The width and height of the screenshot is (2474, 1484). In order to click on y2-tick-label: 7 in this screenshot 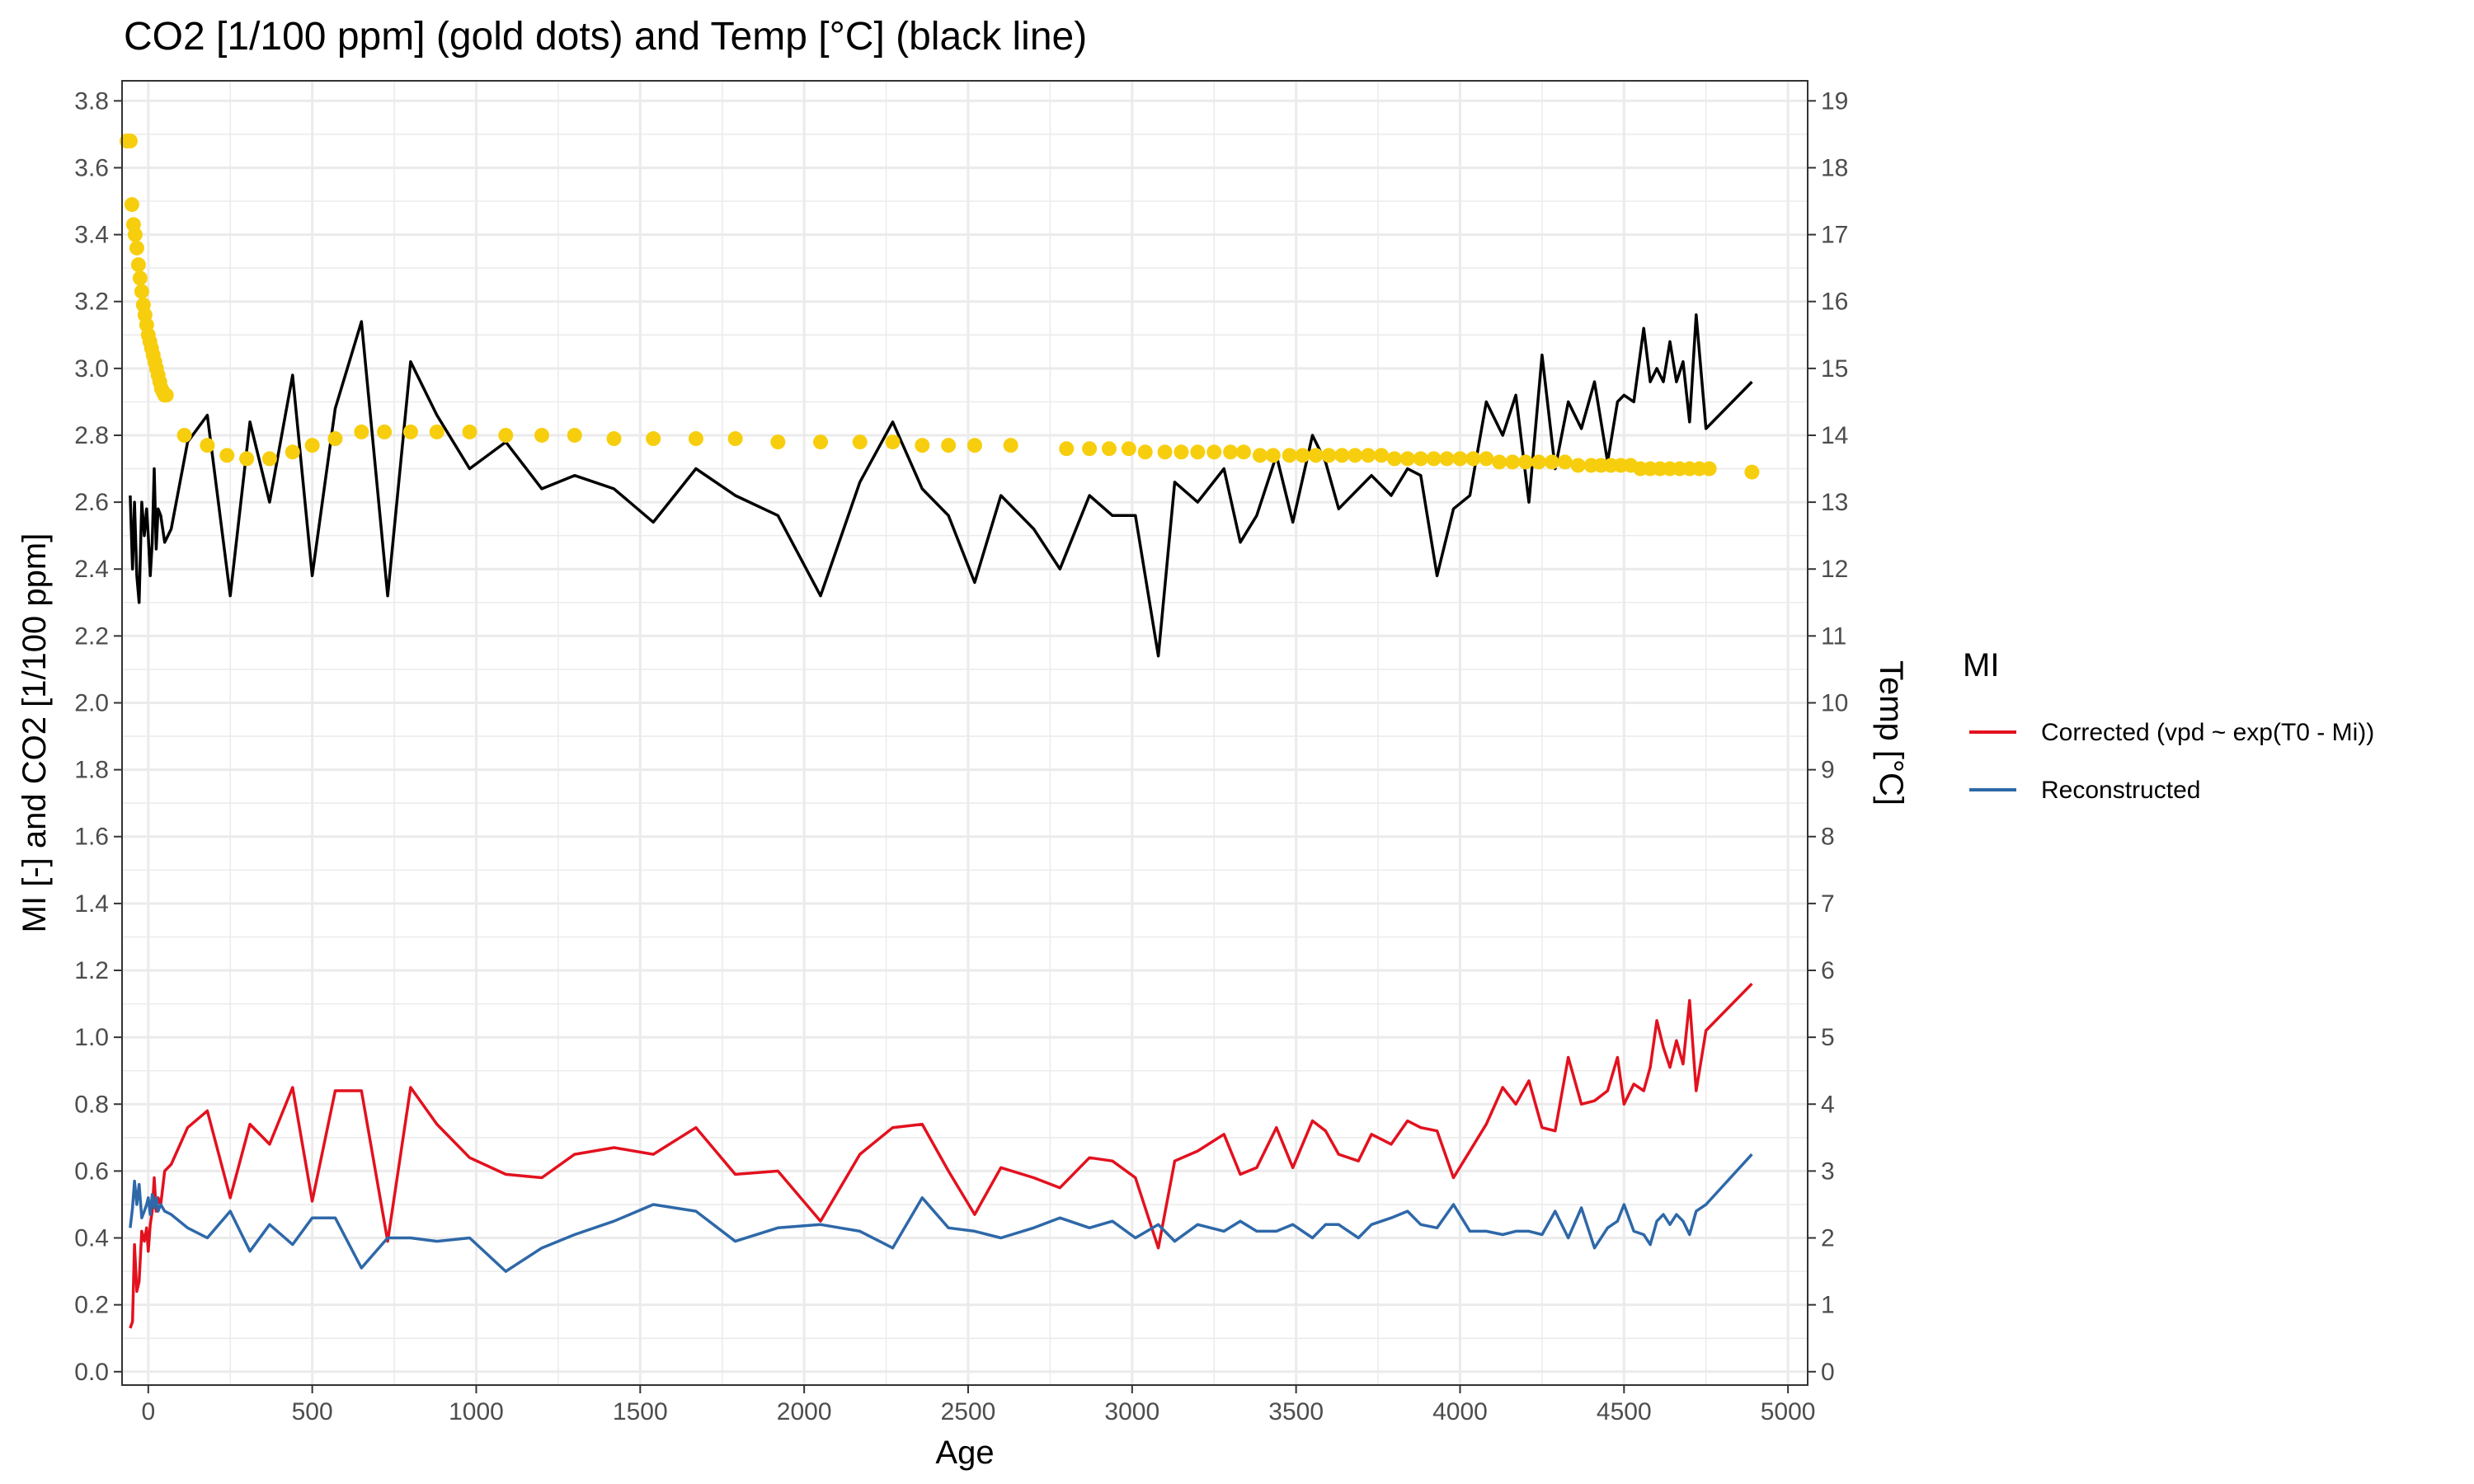, I will do `click(1828, 904)`.